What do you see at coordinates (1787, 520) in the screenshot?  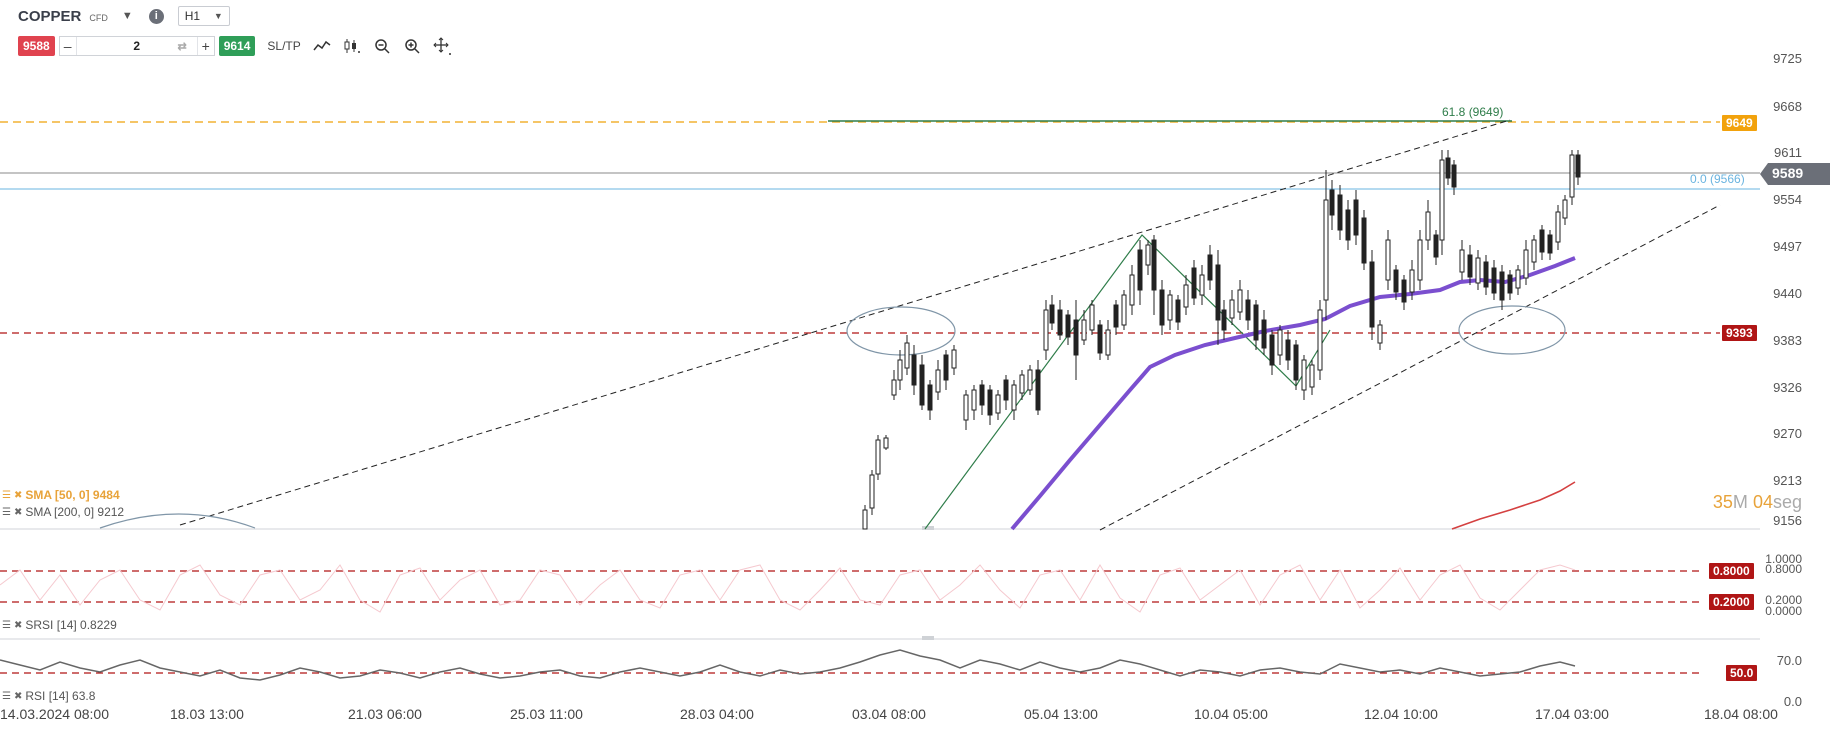 I see `price-axis-label: 9156` at bounding box center [1787, 520].